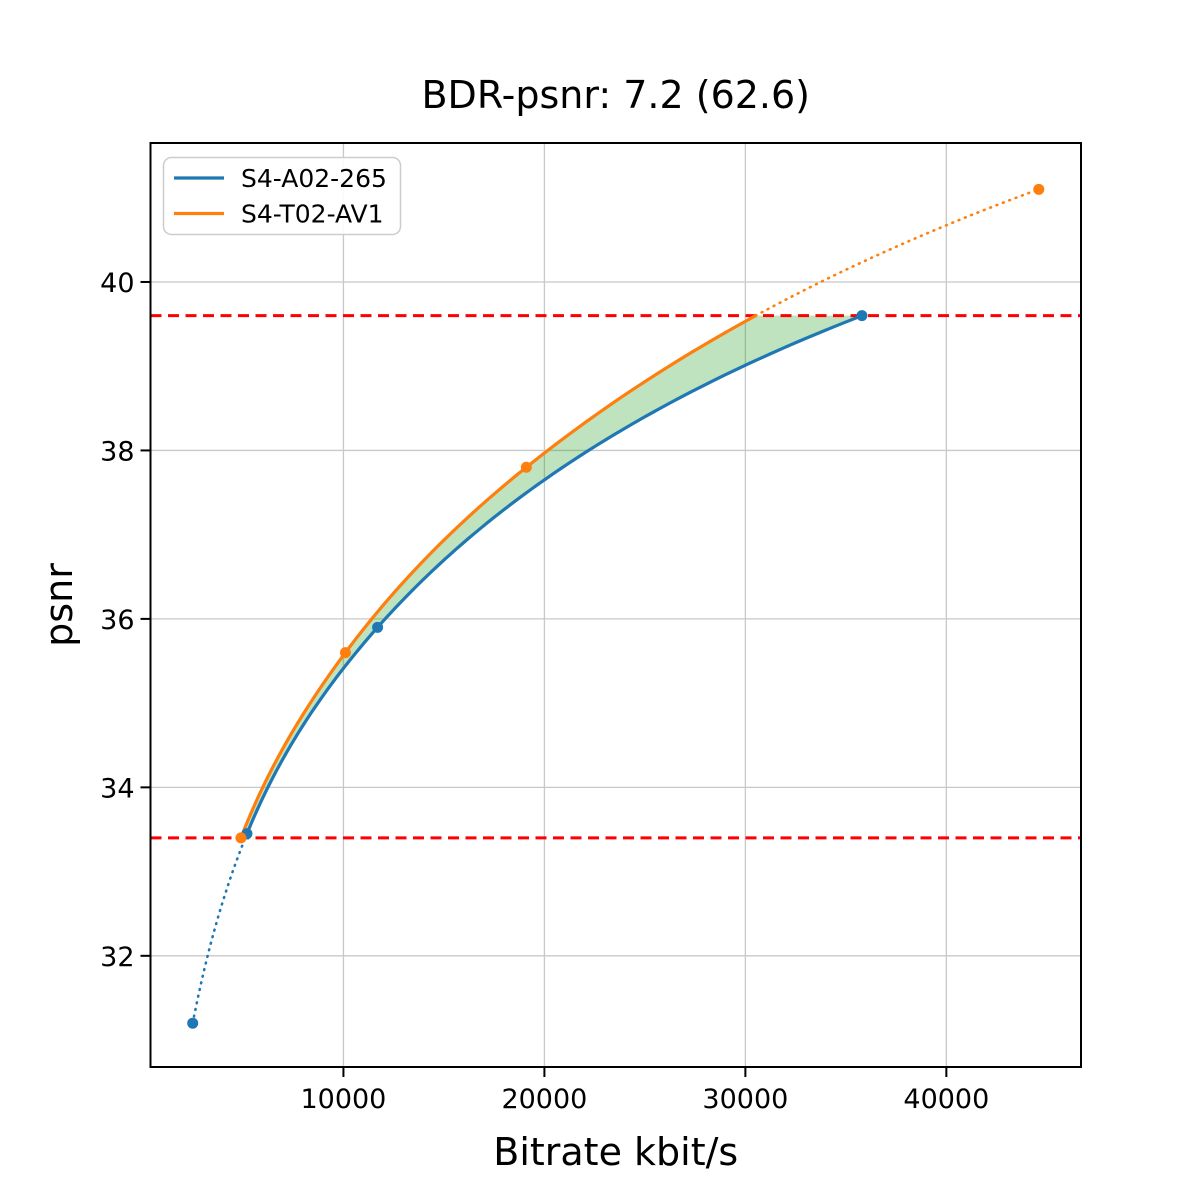 This screenshot has height=1204, width=1200. Describe the element at coordinates (343, 1099) in the screenshot. I see `x-tick-label: 10000` at that location.